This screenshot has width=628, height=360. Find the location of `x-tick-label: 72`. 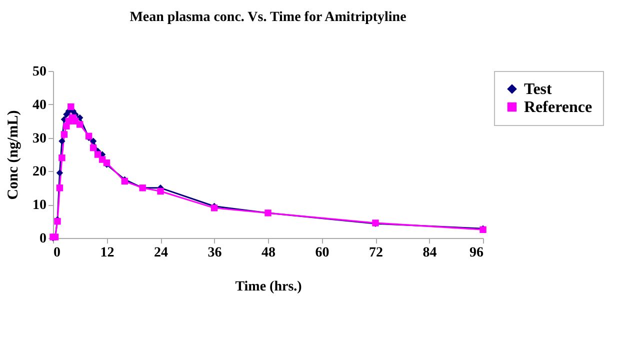

x-tick-label: 72 is located at coordinates (376, 253).